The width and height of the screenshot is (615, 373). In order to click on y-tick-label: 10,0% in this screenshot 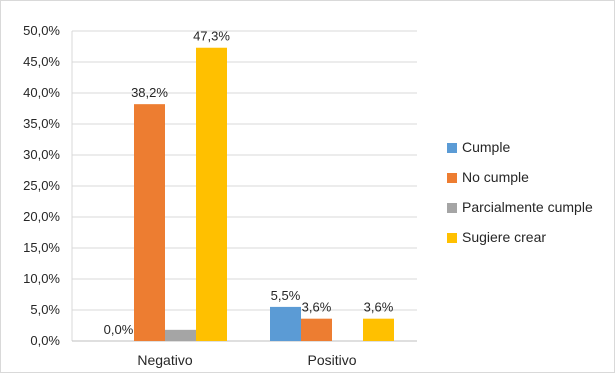, I will do `click(41, 278)`.